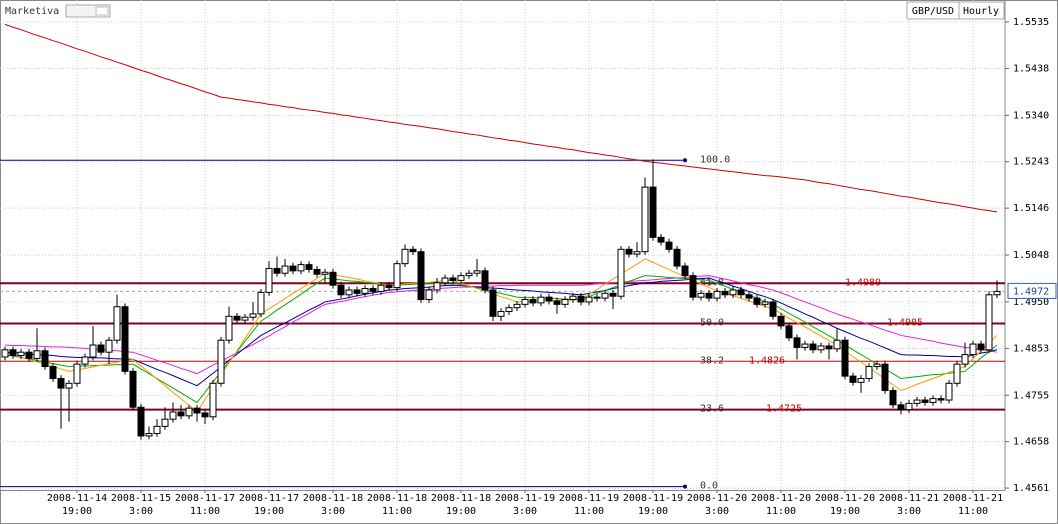 This screenshot has width=1058, height=524. I want to click on fib-price-label: 1.4826, so click(767, 360).